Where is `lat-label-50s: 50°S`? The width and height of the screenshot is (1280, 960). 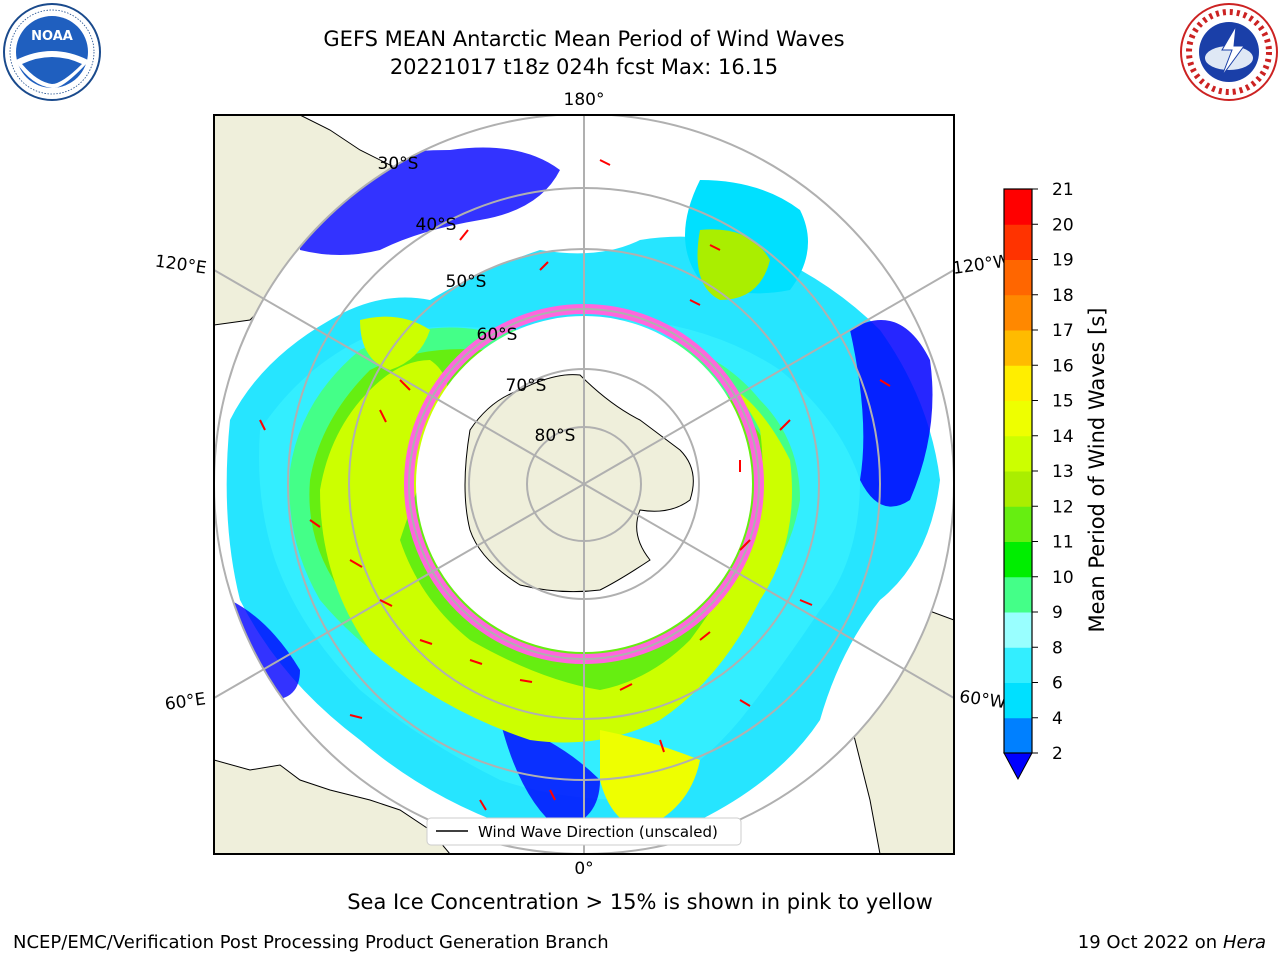
lat-label-50s: 50°S is located at coordinates (466, 282).